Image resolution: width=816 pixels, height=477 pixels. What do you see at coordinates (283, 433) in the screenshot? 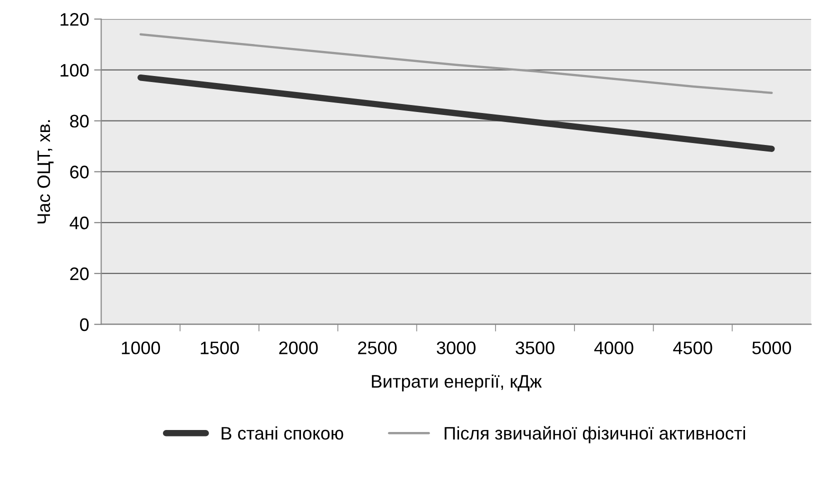
I see `legend-label: В стані спокою` at bounding box center [283, 433].